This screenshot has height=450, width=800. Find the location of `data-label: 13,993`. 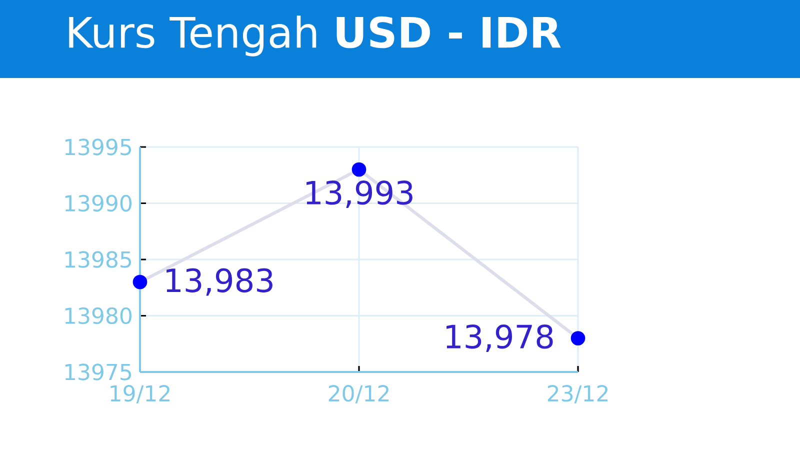

data-label: 13,993 is located at coordinates (359, 194).